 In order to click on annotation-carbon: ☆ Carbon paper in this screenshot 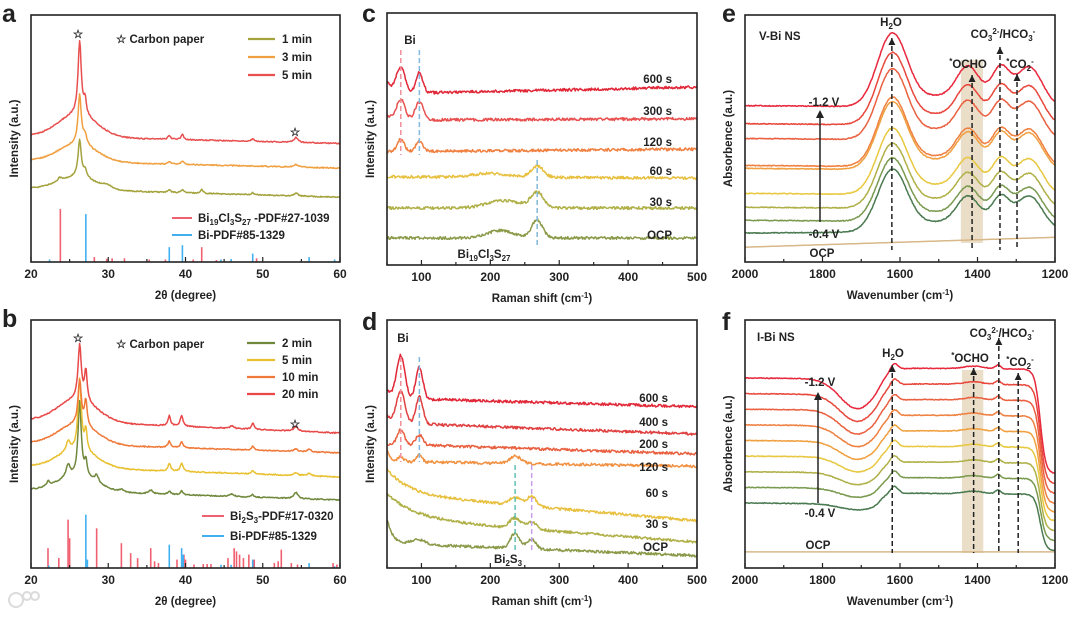, I will do `click(160, 39)`.